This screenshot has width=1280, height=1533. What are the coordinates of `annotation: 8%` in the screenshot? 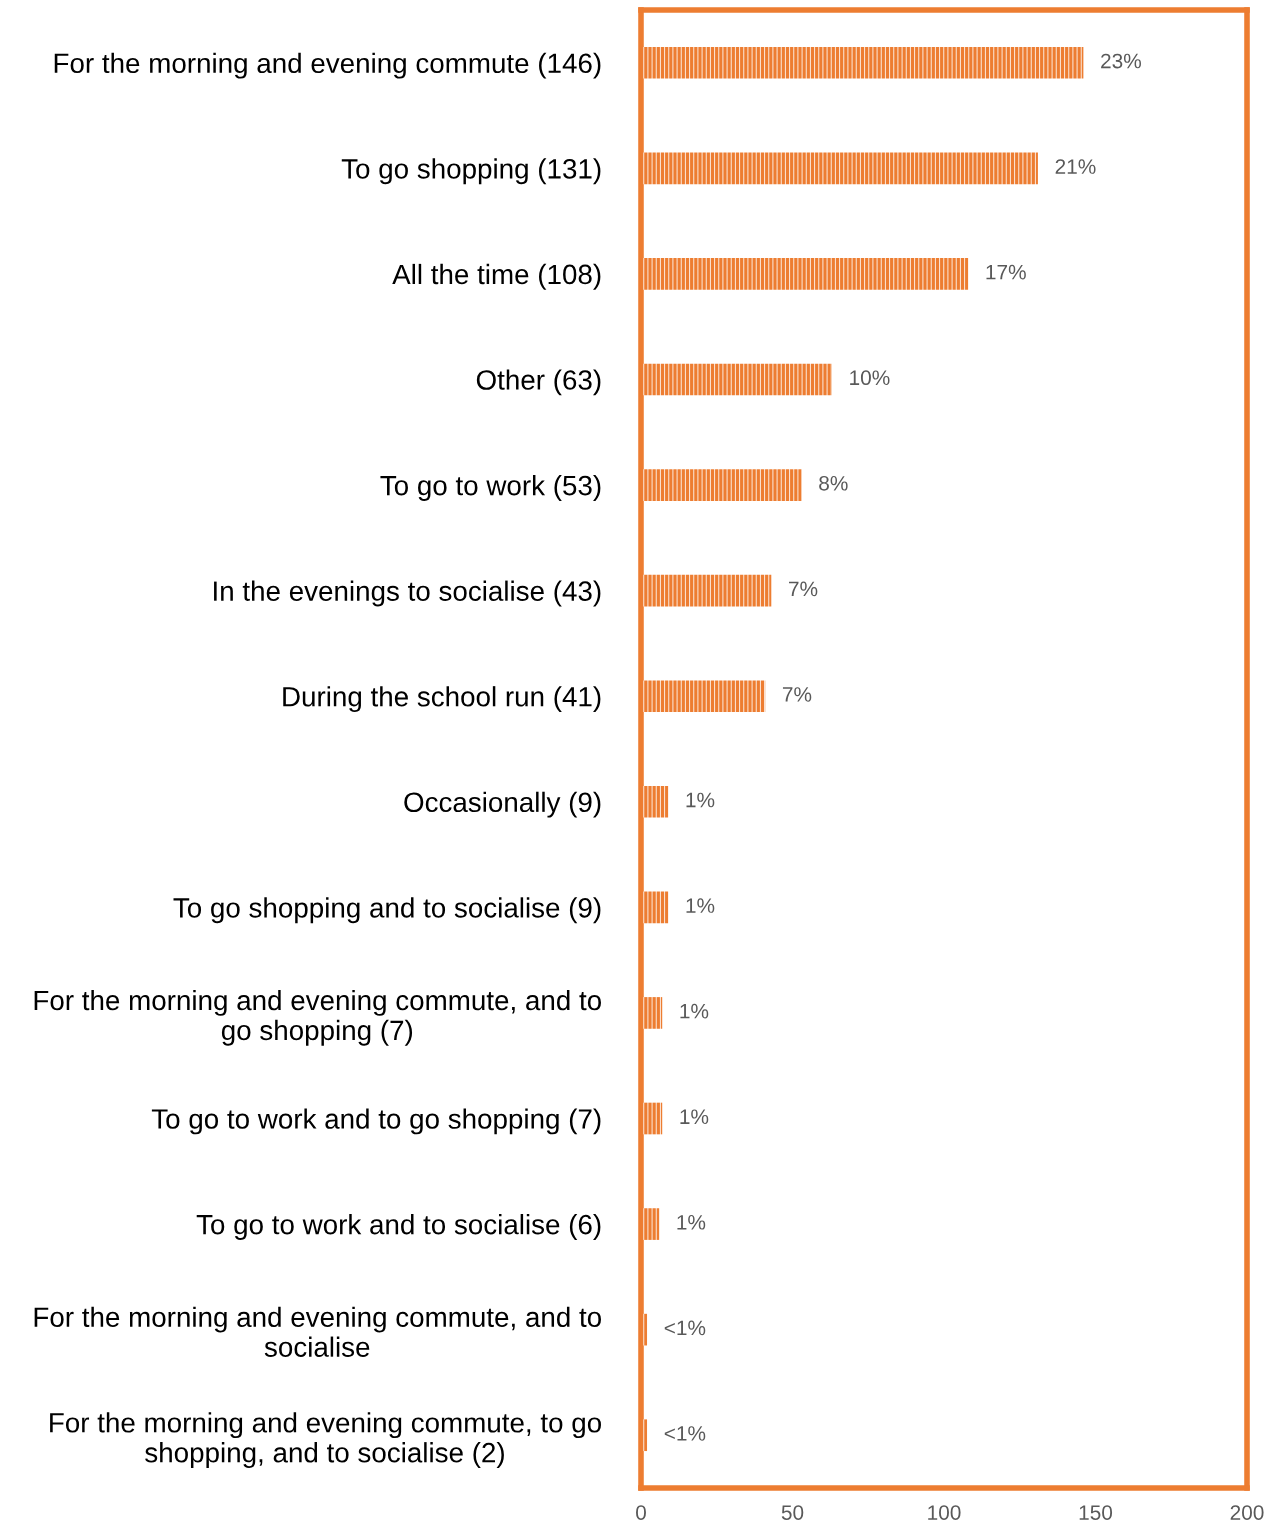 It's located at (833, 483).